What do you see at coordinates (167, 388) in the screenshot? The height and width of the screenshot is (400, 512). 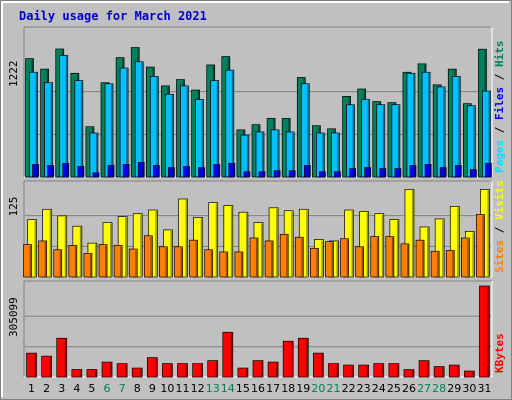 I see `x-tick-label: 10` at bounding box center [167, 388].